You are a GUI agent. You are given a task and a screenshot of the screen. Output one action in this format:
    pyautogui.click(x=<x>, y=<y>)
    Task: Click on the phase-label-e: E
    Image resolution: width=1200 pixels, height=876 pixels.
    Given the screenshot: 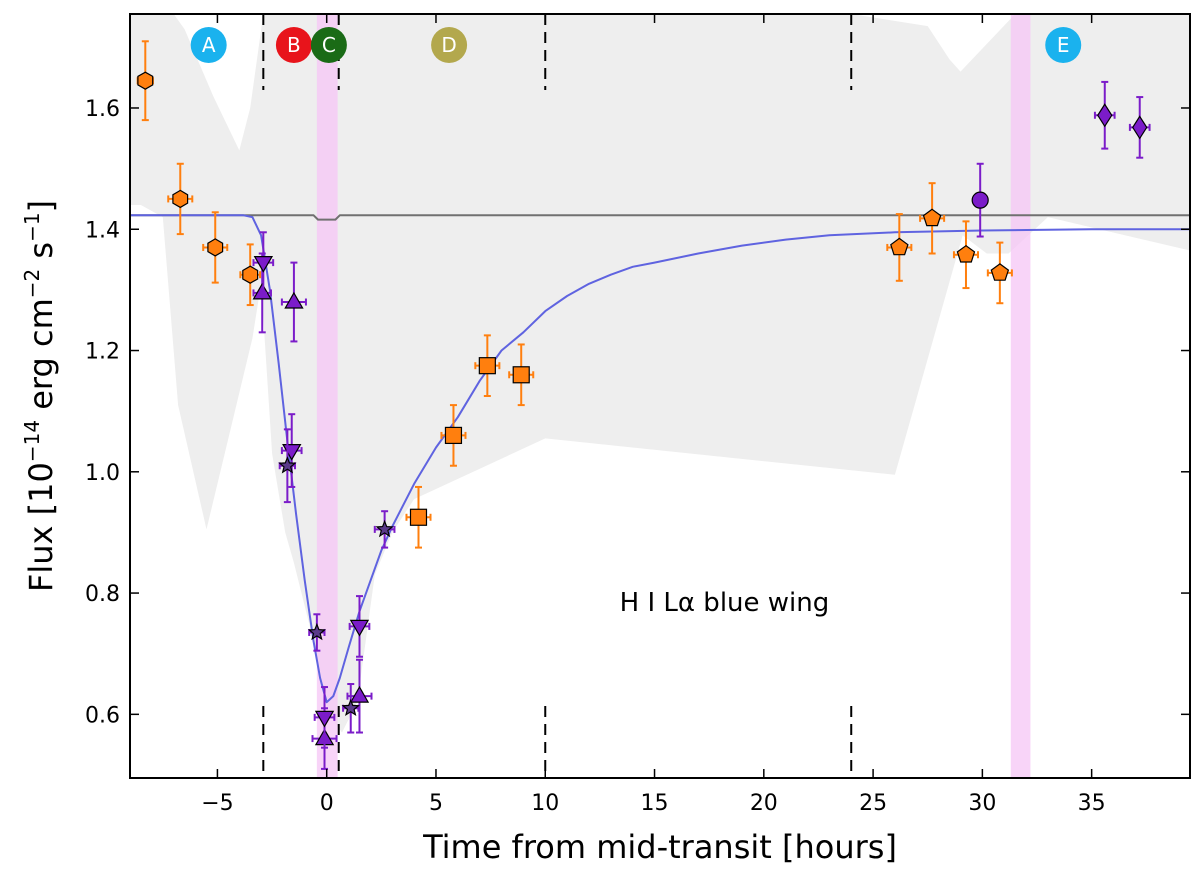 What is the action you would take?
    pyautogui.click(x=1063, y=45)
    